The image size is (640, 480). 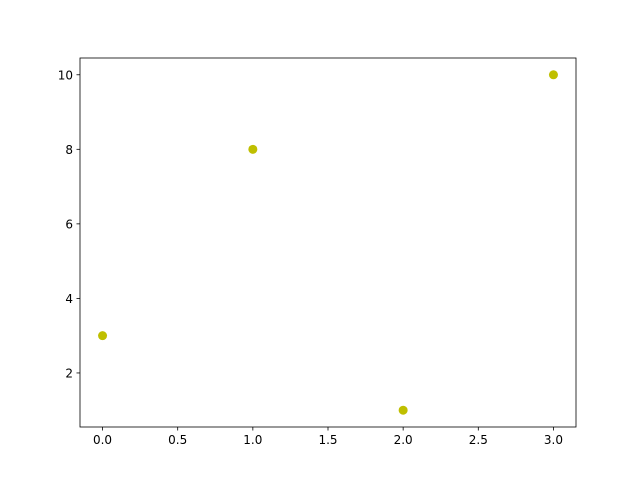 I want to click on y-tick-label: 6, so click(x=69, y=224).